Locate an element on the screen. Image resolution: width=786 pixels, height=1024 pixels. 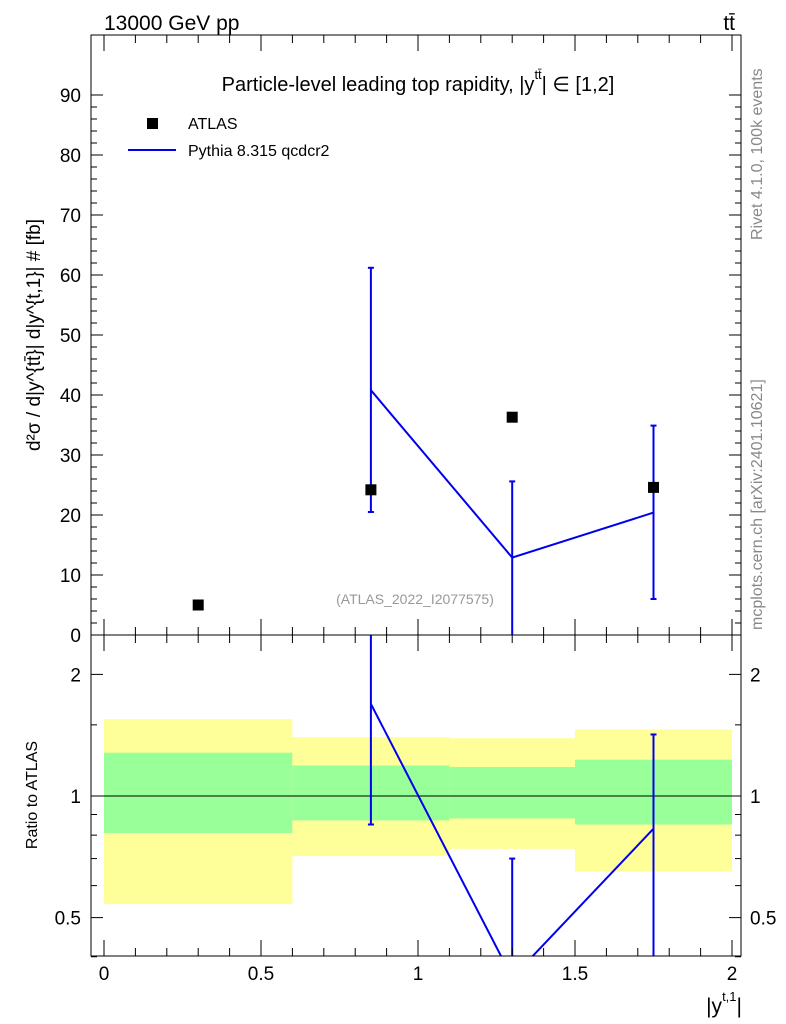
x-label-sup: t,1 is located at coordinates (729, 996).